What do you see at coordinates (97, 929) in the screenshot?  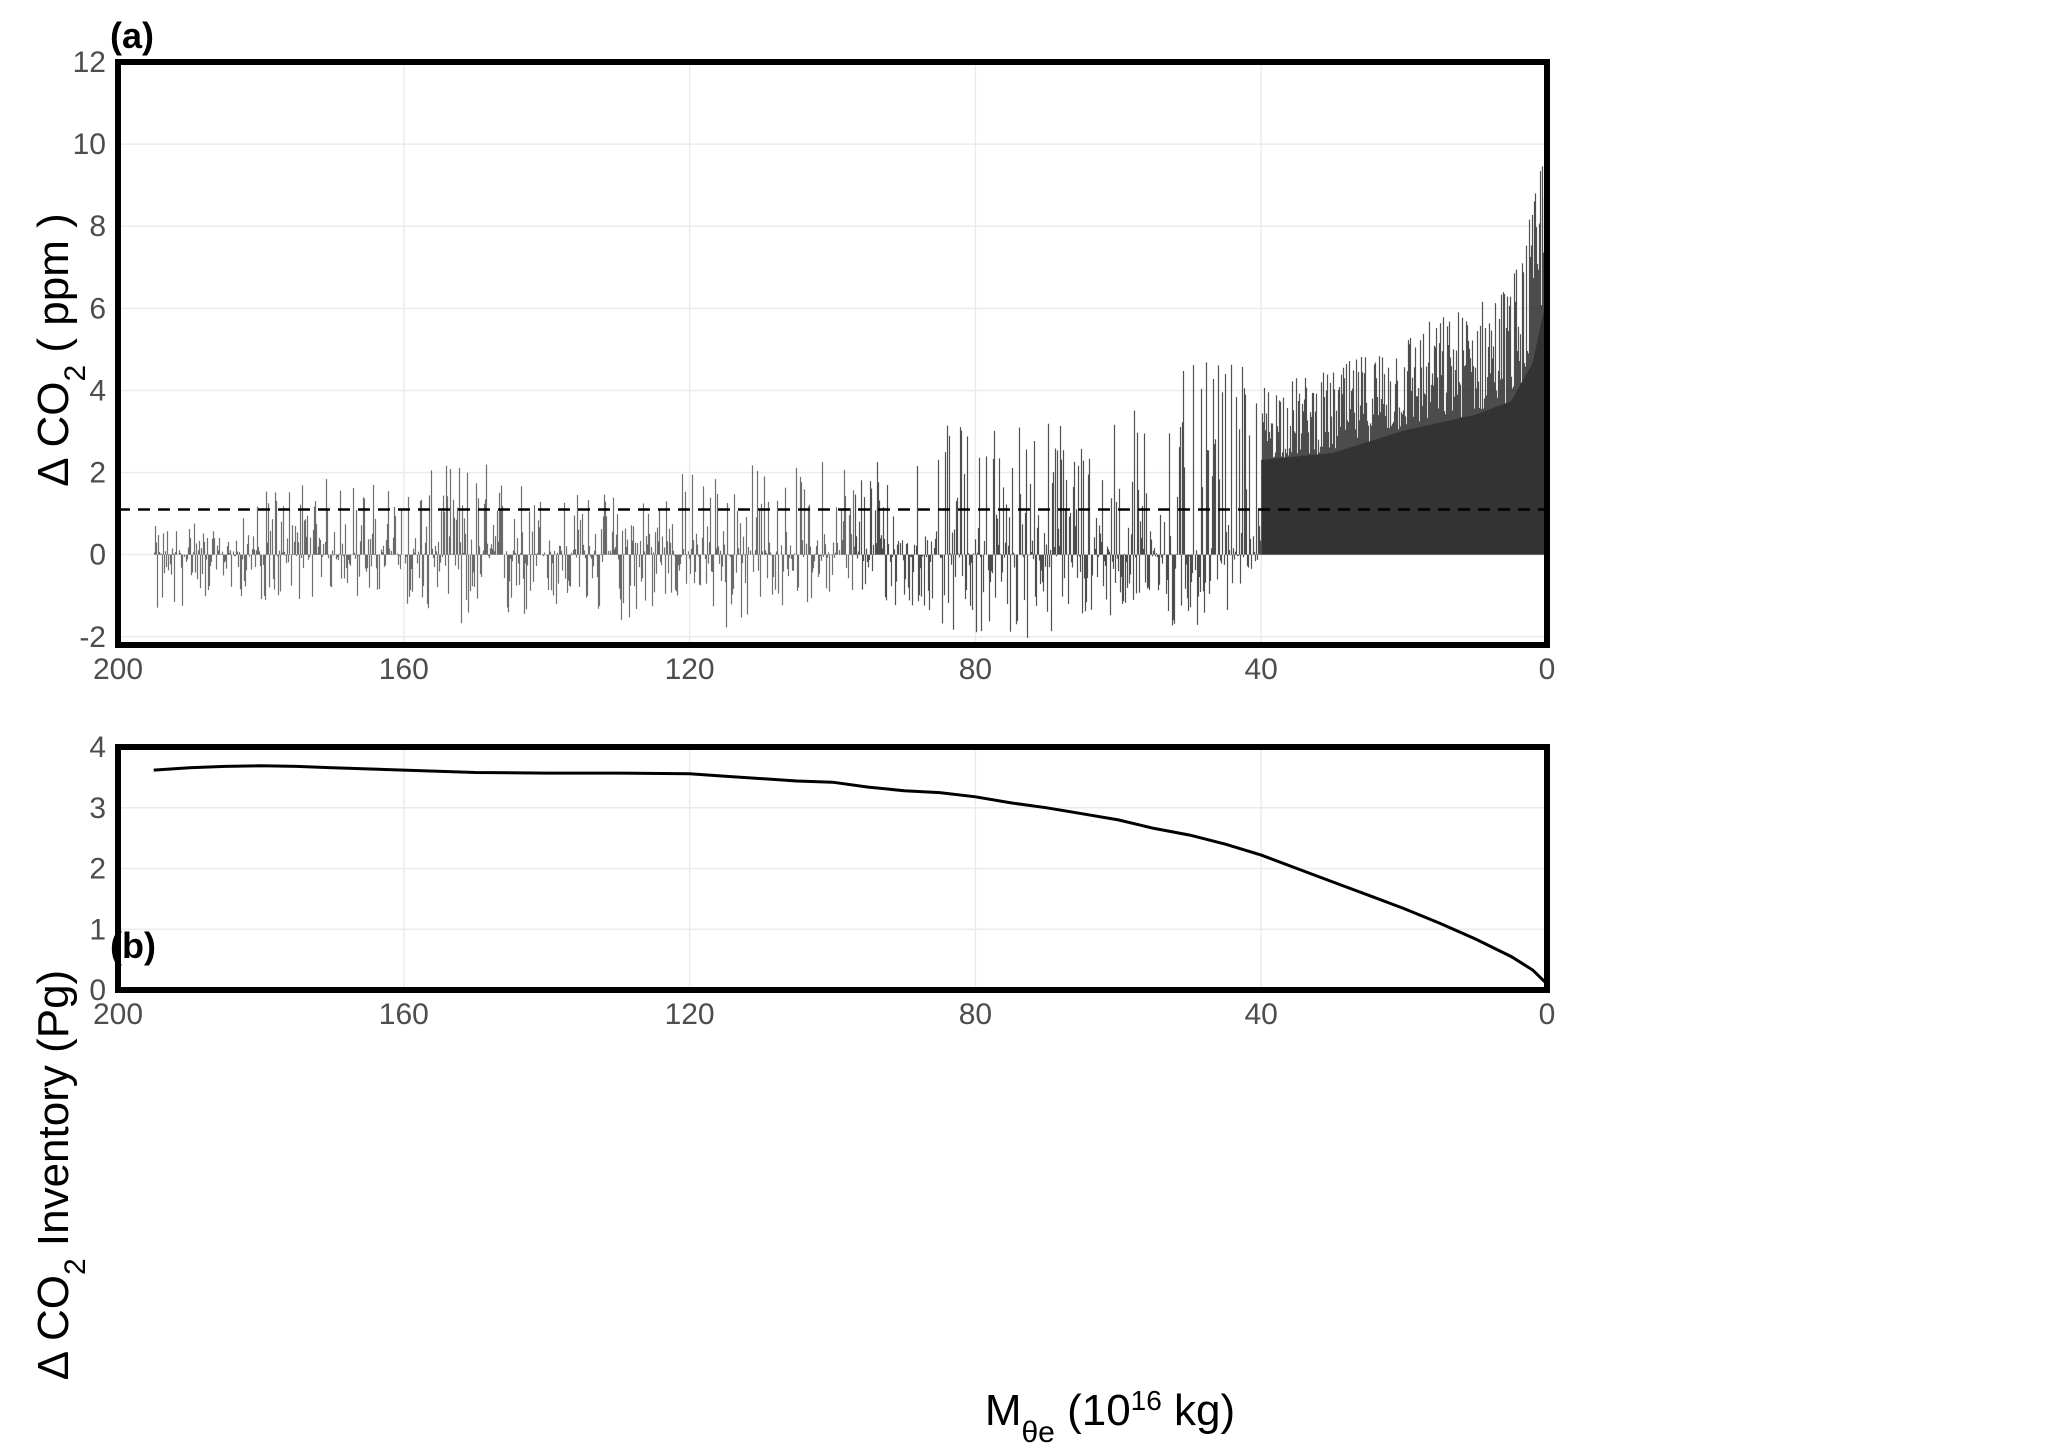 I see `y-tick-label: 1` at bounding box center [97, 929].